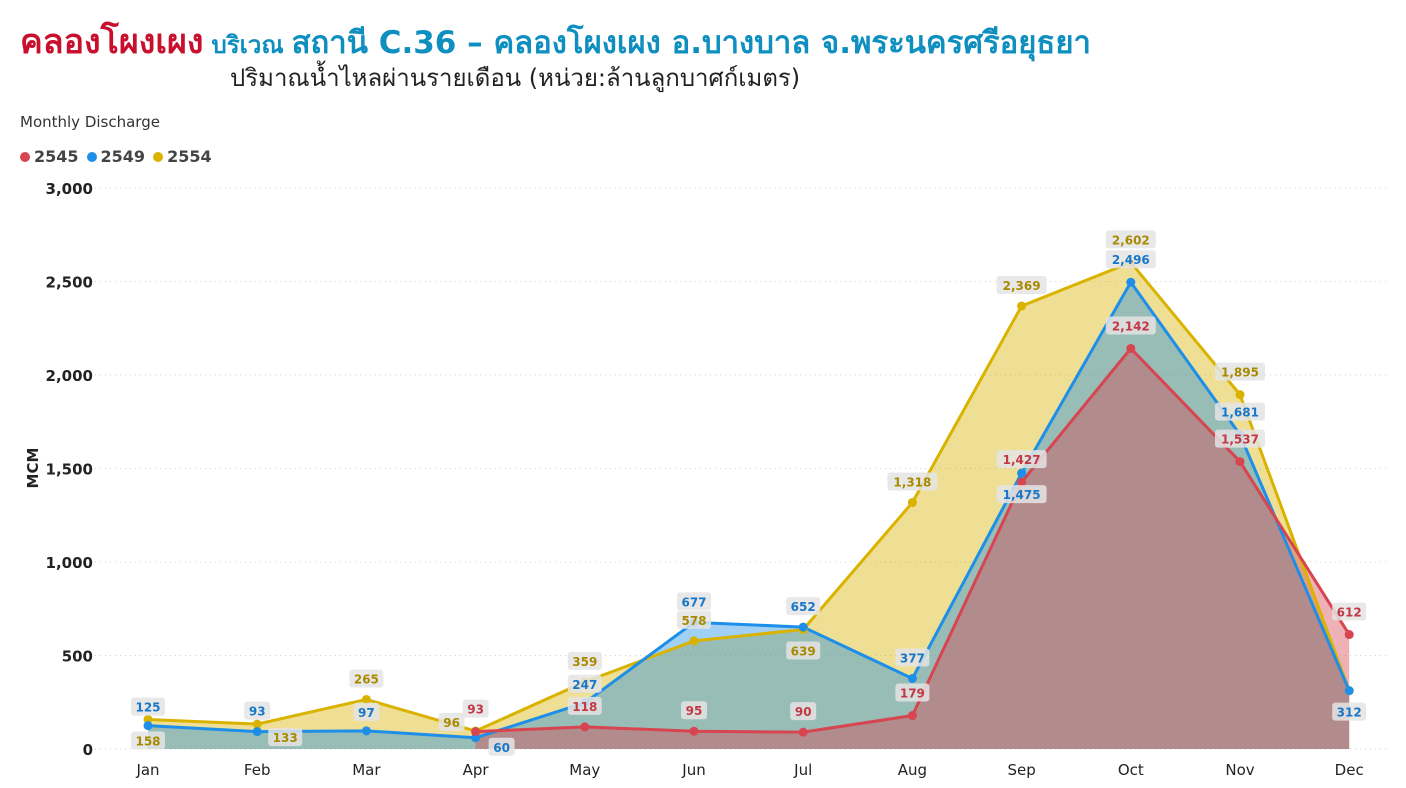 The height and width of the screenshot is (788, 1406). What do you see at coordinates (584, 662) in the screenshot?
I see `data-label-2554-May: 359` at bounding box center [584, 662].